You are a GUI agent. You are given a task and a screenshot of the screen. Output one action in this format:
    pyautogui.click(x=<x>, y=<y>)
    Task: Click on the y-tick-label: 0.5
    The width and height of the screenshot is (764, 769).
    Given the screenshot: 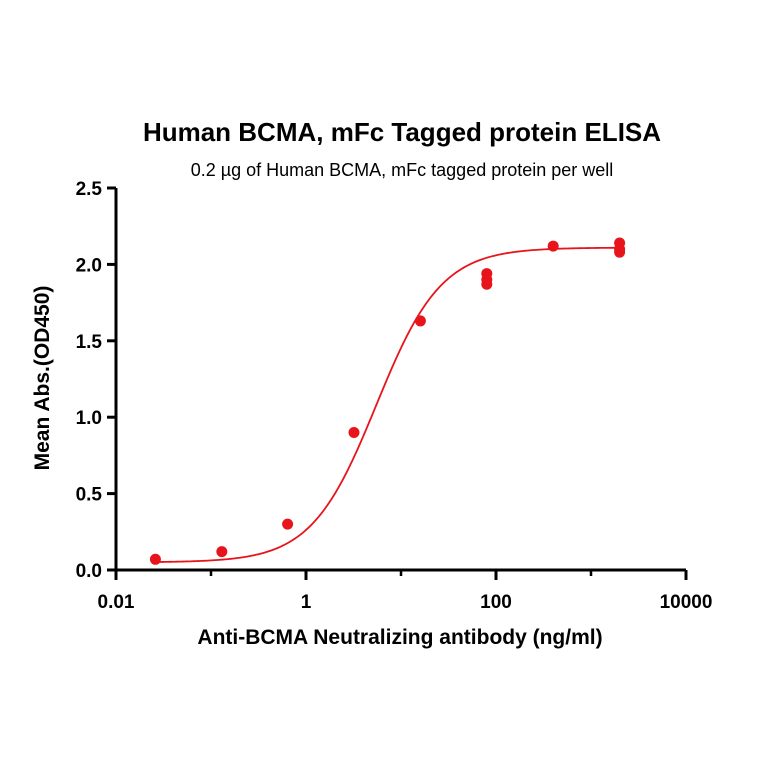 What is the action you would take?
    pyautogui.click(x=89, y=495)
    